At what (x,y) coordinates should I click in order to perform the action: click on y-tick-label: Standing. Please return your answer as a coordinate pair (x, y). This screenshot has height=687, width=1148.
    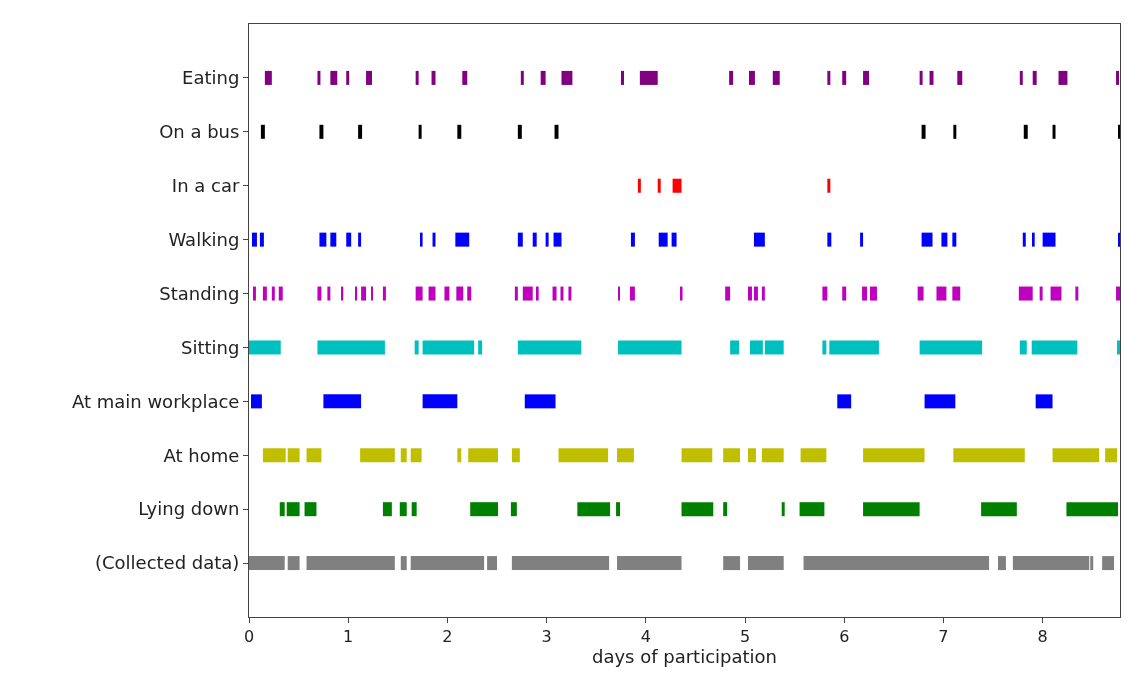
    Looking at the image, I should click on (199, 293).